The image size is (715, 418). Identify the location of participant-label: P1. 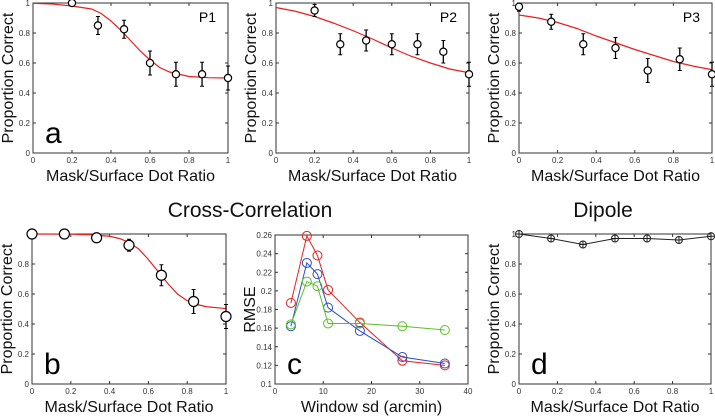
(207, 17).